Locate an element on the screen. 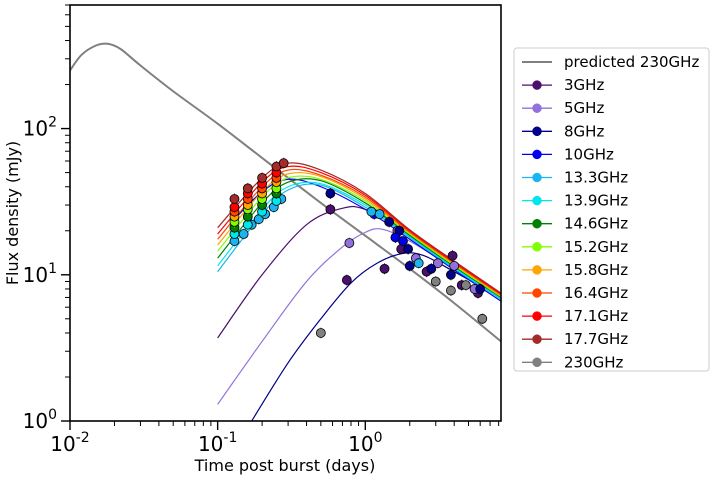 The height and width of the screenshot is (487, 714). legend-label: 13.3GHz is located at coordinates (596, 178).